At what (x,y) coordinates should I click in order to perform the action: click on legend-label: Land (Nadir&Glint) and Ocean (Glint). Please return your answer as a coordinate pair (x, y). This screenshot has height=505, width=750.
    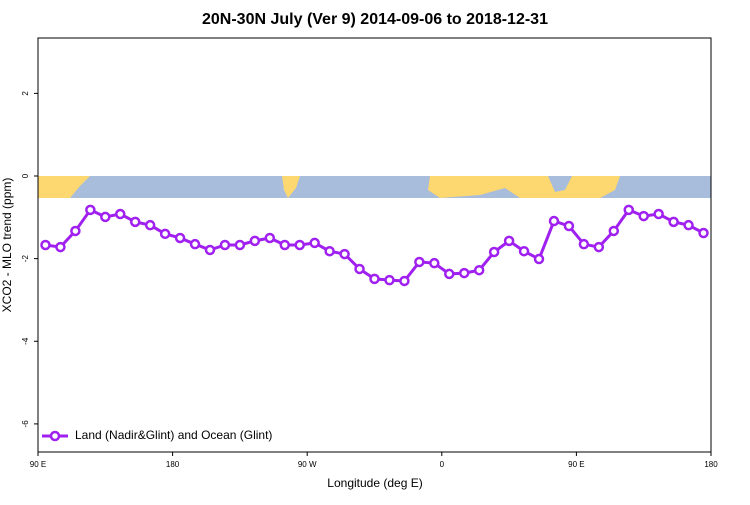
    Looking at the image, I should click on (173, 435).